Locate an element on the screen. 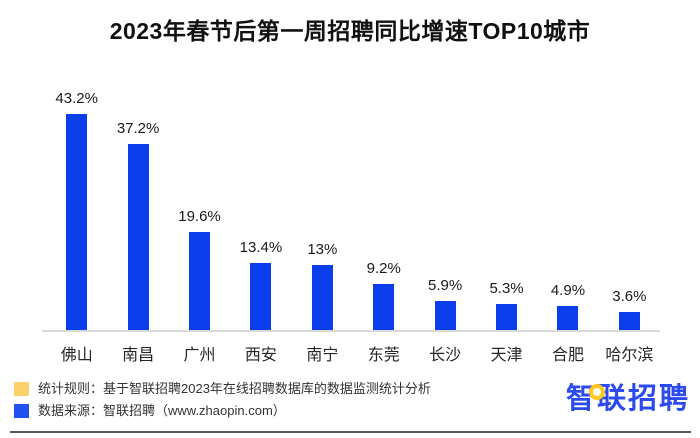 The image size is (700, 438). bar-column: 43.2% is located at coordinates (76, 210).